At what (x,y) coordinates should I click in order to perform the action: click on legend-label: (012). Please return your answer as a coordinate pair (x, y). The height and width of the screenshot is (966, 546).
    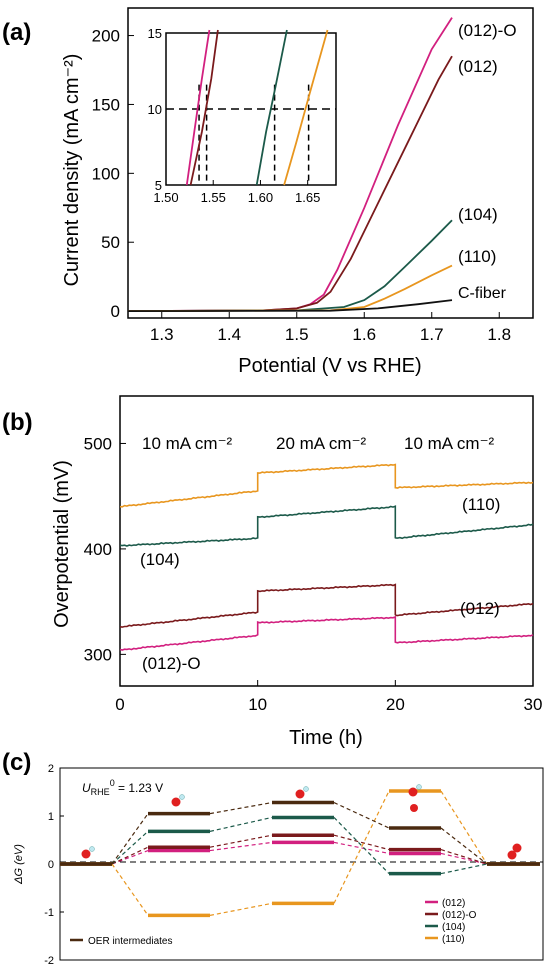
    Looking at the image, I should click on (453, 903).